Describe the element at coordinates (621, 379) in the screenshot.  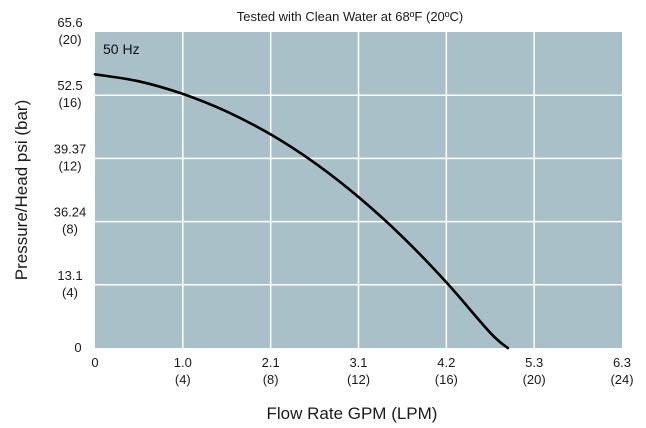
I see `x-tick-sublabel: (24)` at that location.